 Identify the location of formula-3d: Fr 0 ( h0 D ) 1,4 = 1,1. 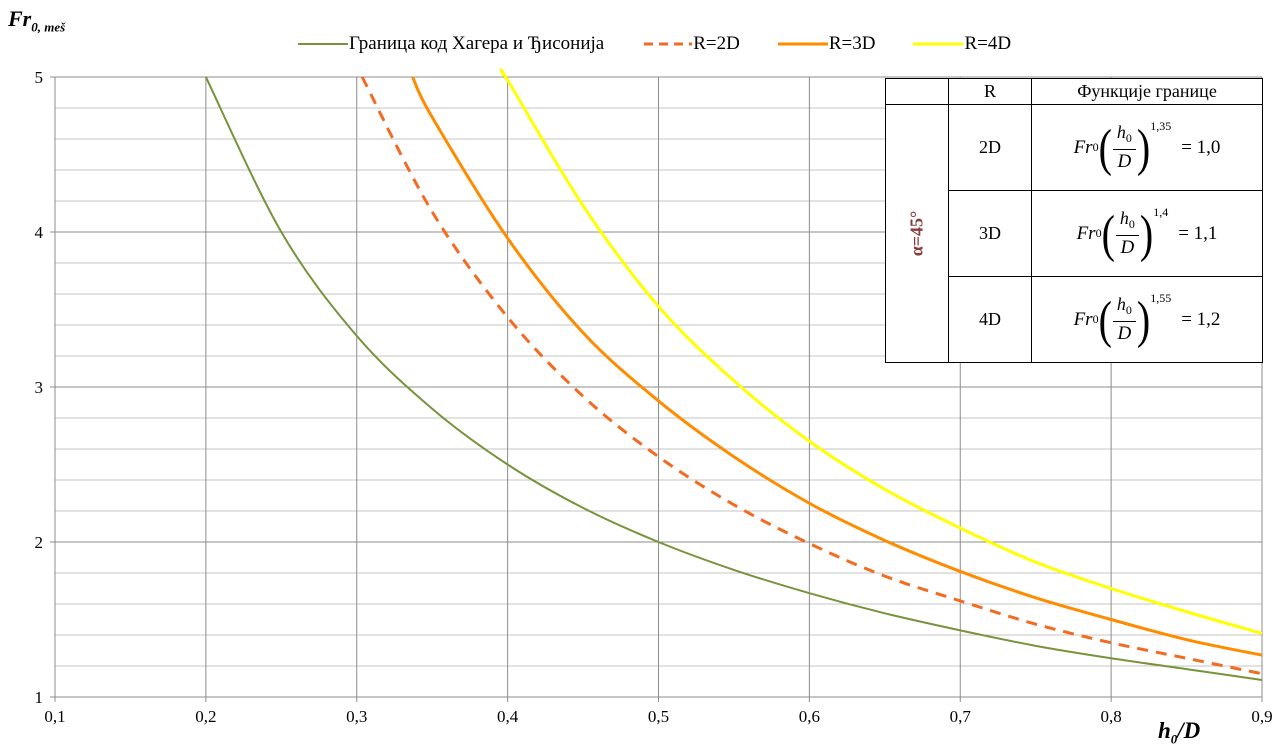
(1147, 233).